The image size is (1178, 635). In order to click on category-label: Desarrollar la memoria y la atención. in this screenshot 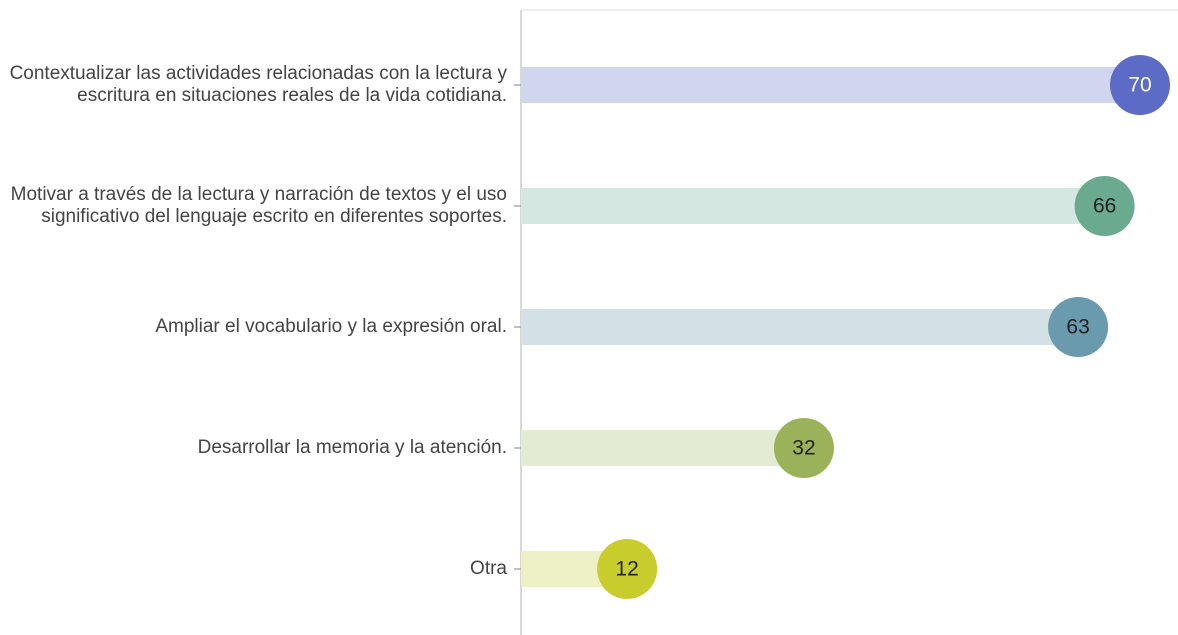, I will do `click(352, 447)`.